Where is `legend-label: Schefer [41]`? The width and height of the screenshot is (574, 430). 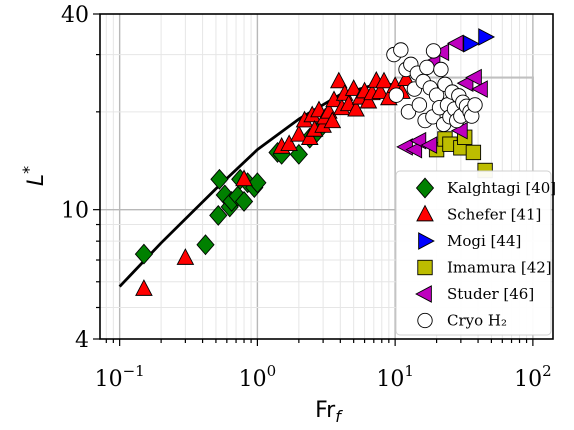 legend-label: Schefer [41] is located at coordinates (494, 215).